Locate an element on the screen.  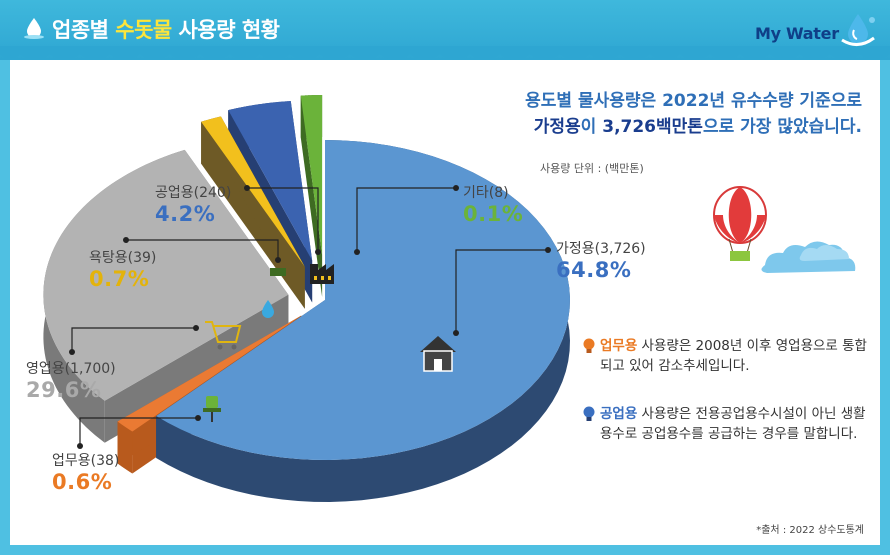
pie-slice-4-top is located at coordinates (270, 181).